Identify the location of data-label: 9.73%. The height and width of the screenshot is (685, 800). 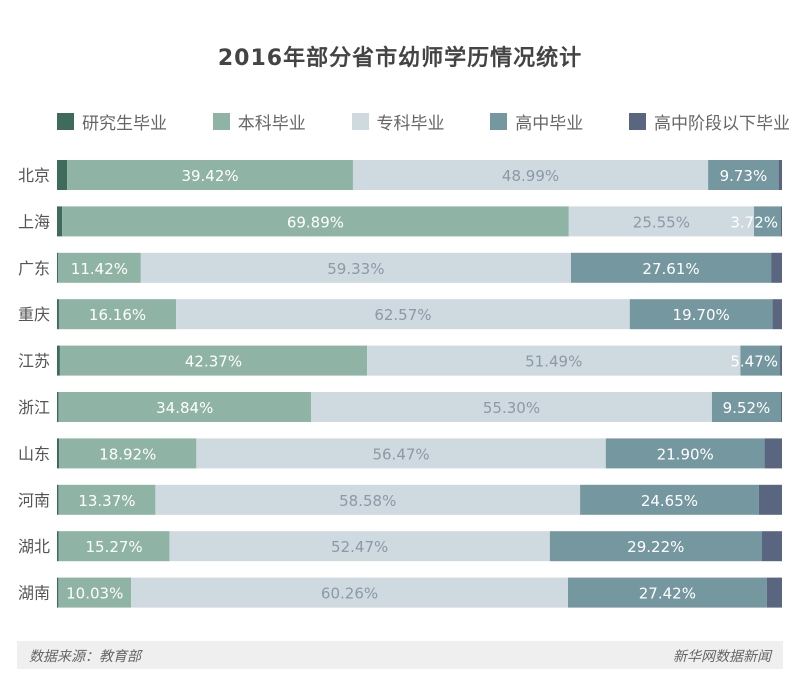
(744, 176).